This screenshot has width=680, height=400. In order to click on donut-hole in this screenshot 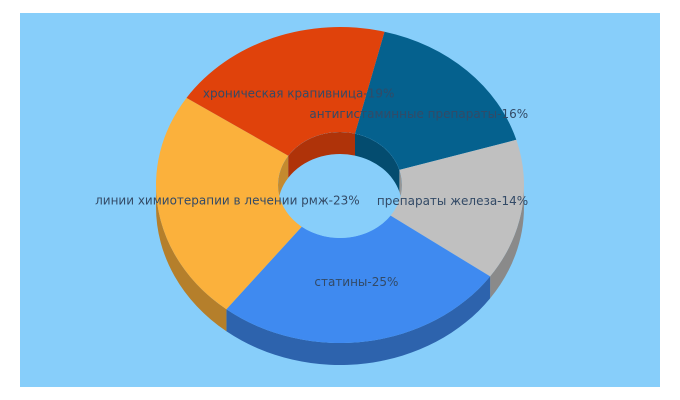, I will do `click(340, 185)`.